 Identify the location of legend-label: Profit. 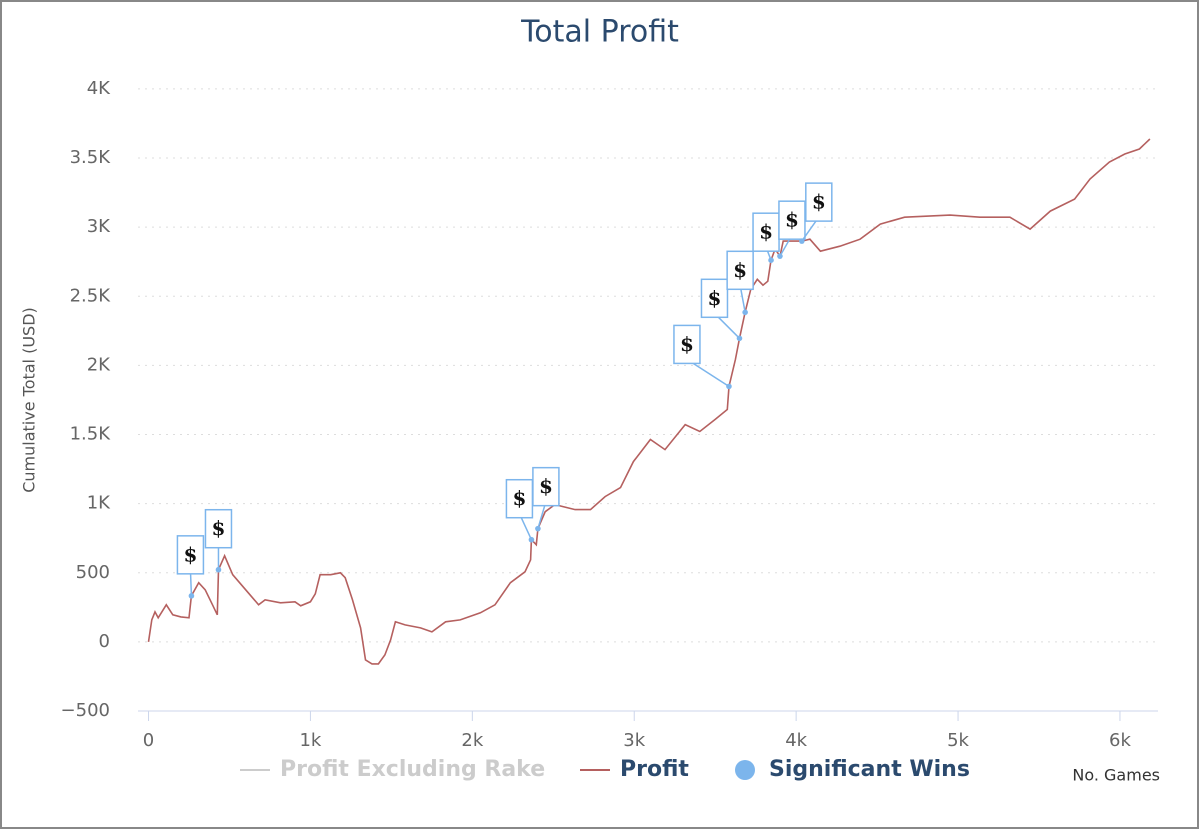
(654, 769).